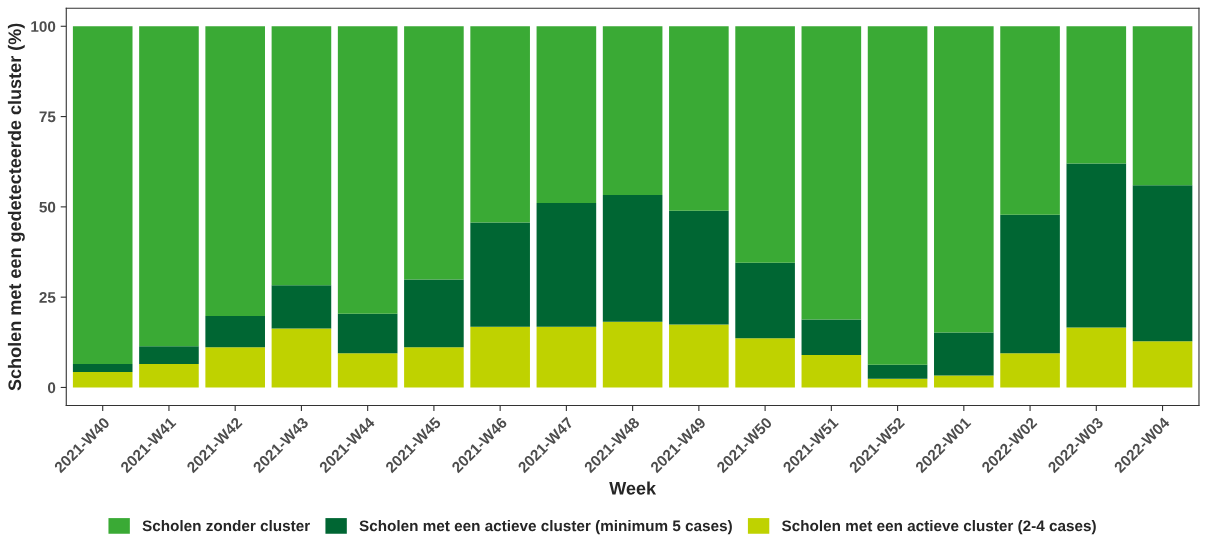 This screenshot has width=1205, height=548. What do you see at coordinates (47, 207) in the screenshot?
I see `y-tick-label: 50` at bounding box center [47, 207].